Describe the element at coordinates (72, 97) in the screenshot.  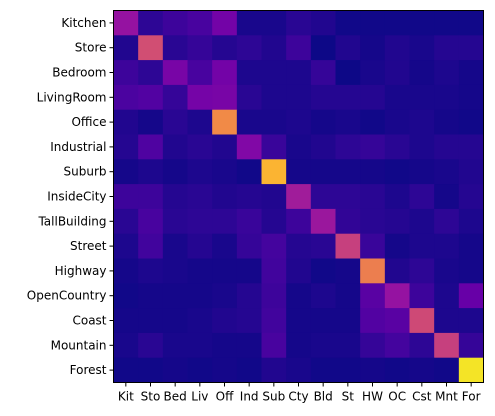
I see `row-tick-label: LivingRoom` at that location.